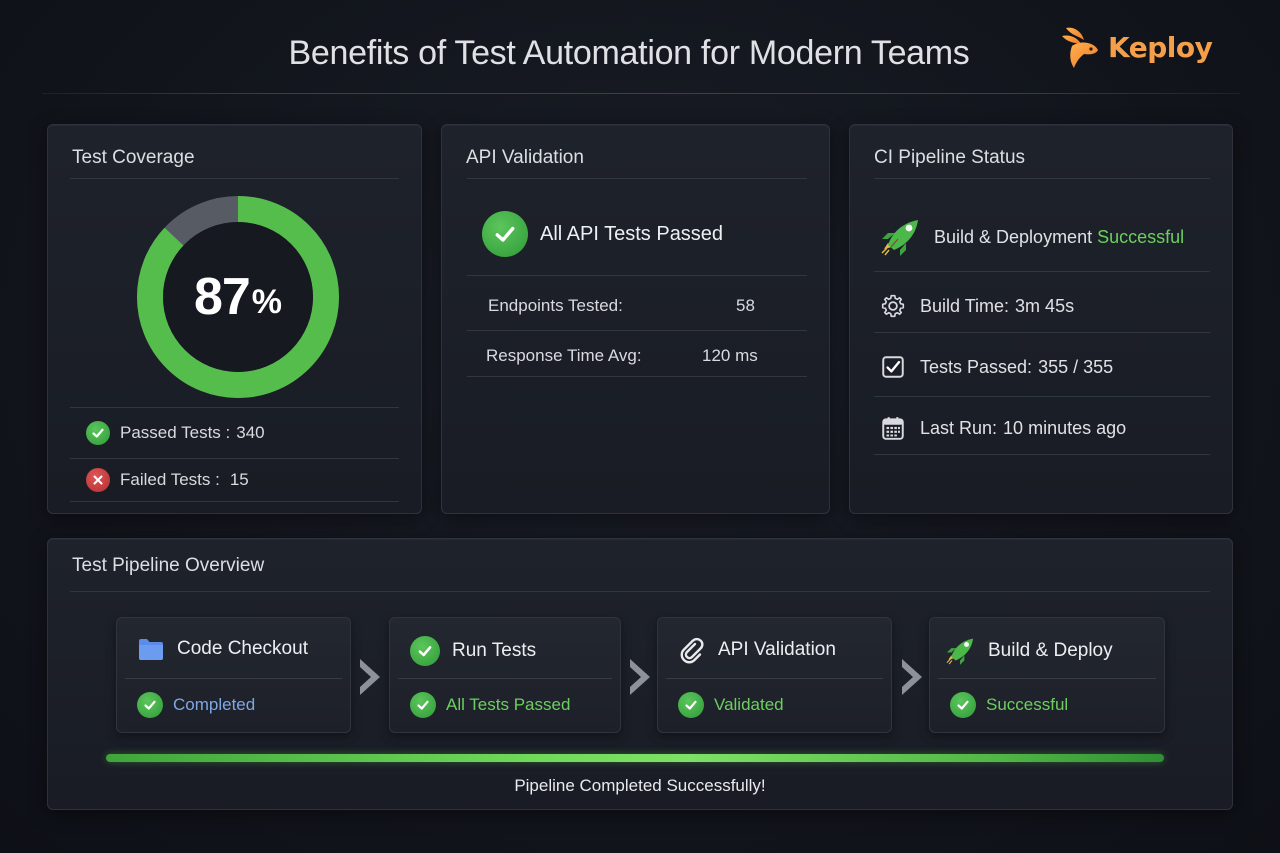 The image size is (1280, 853). Describe the element at coordinates (267, 301) in the screenshot. I see `coverage-percent-symbol: %` at that location.